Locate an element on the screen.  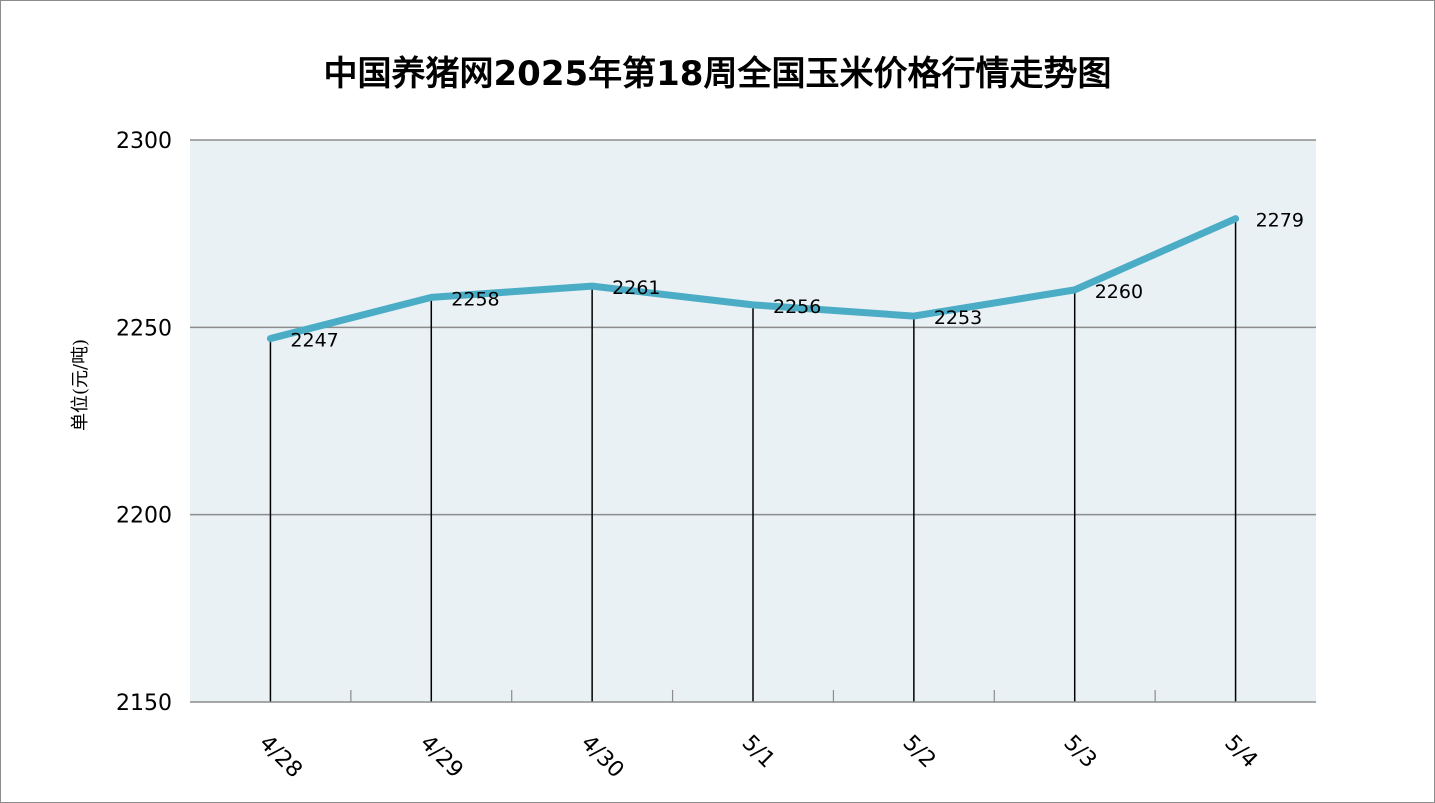
data-labels: 2247 2258 2261 2256 2253 2260 2279 is located at coordinates (797, 281).